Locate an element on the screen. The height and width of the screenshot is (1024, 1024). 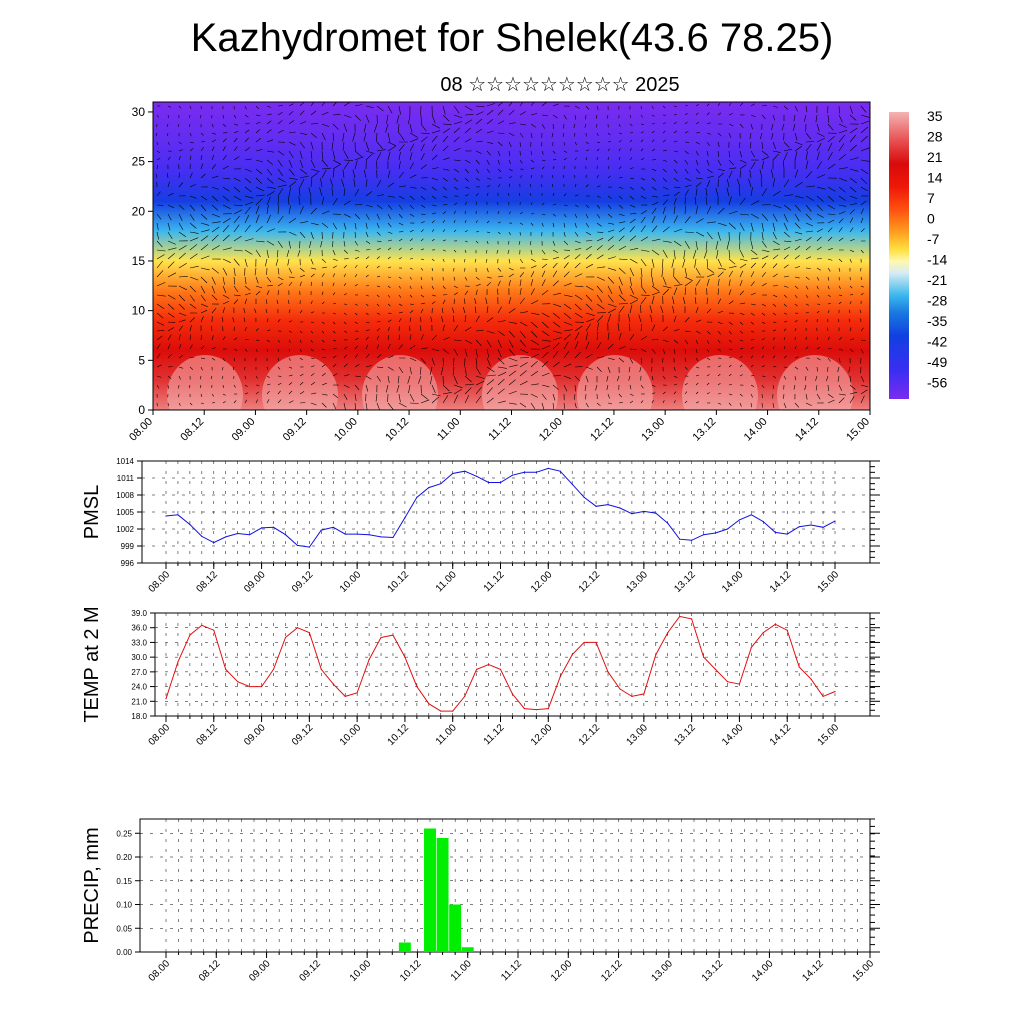
y-tick-label: 5 is located at coordinates (141, 360).